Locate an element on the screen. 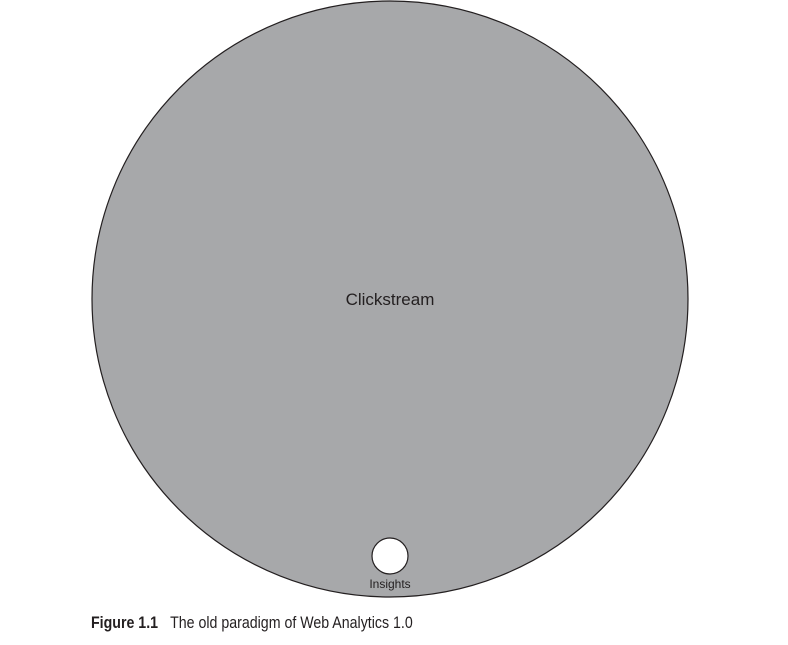 The height and width of the screenshot is (645, 788). clickstream-label: Clickstream is located at coordinates (390, 299).